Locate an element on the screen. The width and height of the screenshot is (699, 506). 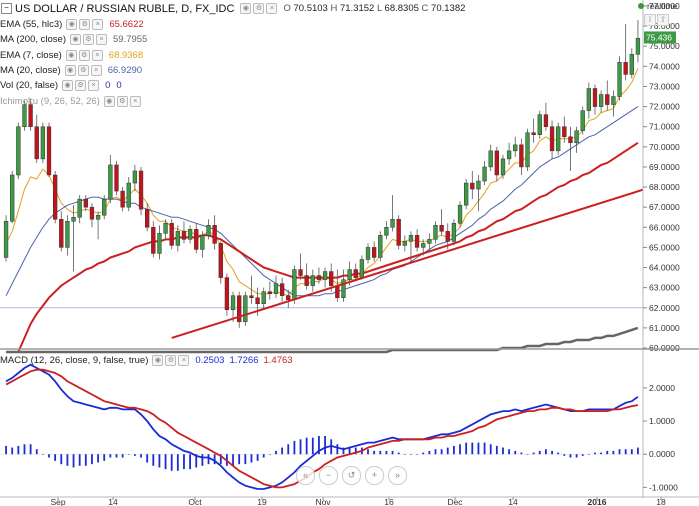
macd-axis: 2.0000 1.0000 0.0000 -1.0000 is located at coordinates (660, 437).